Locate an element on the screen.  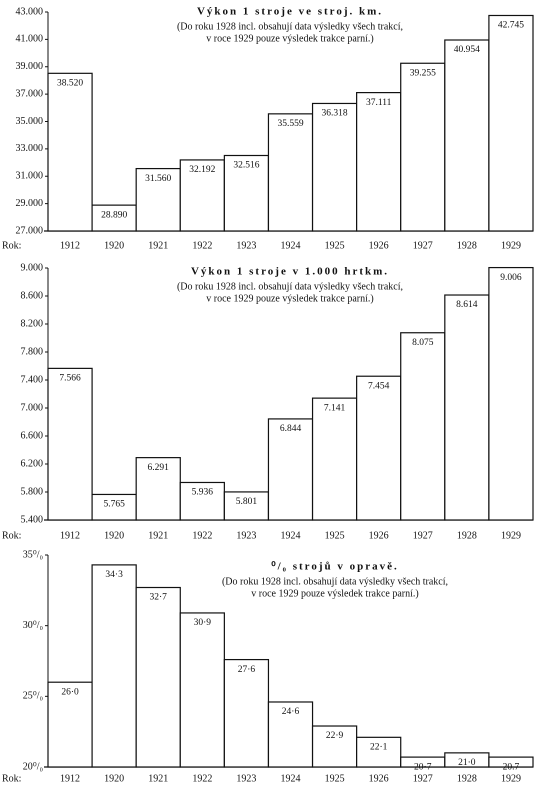
value-label: 42.745 is located at coordinates (511, 26).